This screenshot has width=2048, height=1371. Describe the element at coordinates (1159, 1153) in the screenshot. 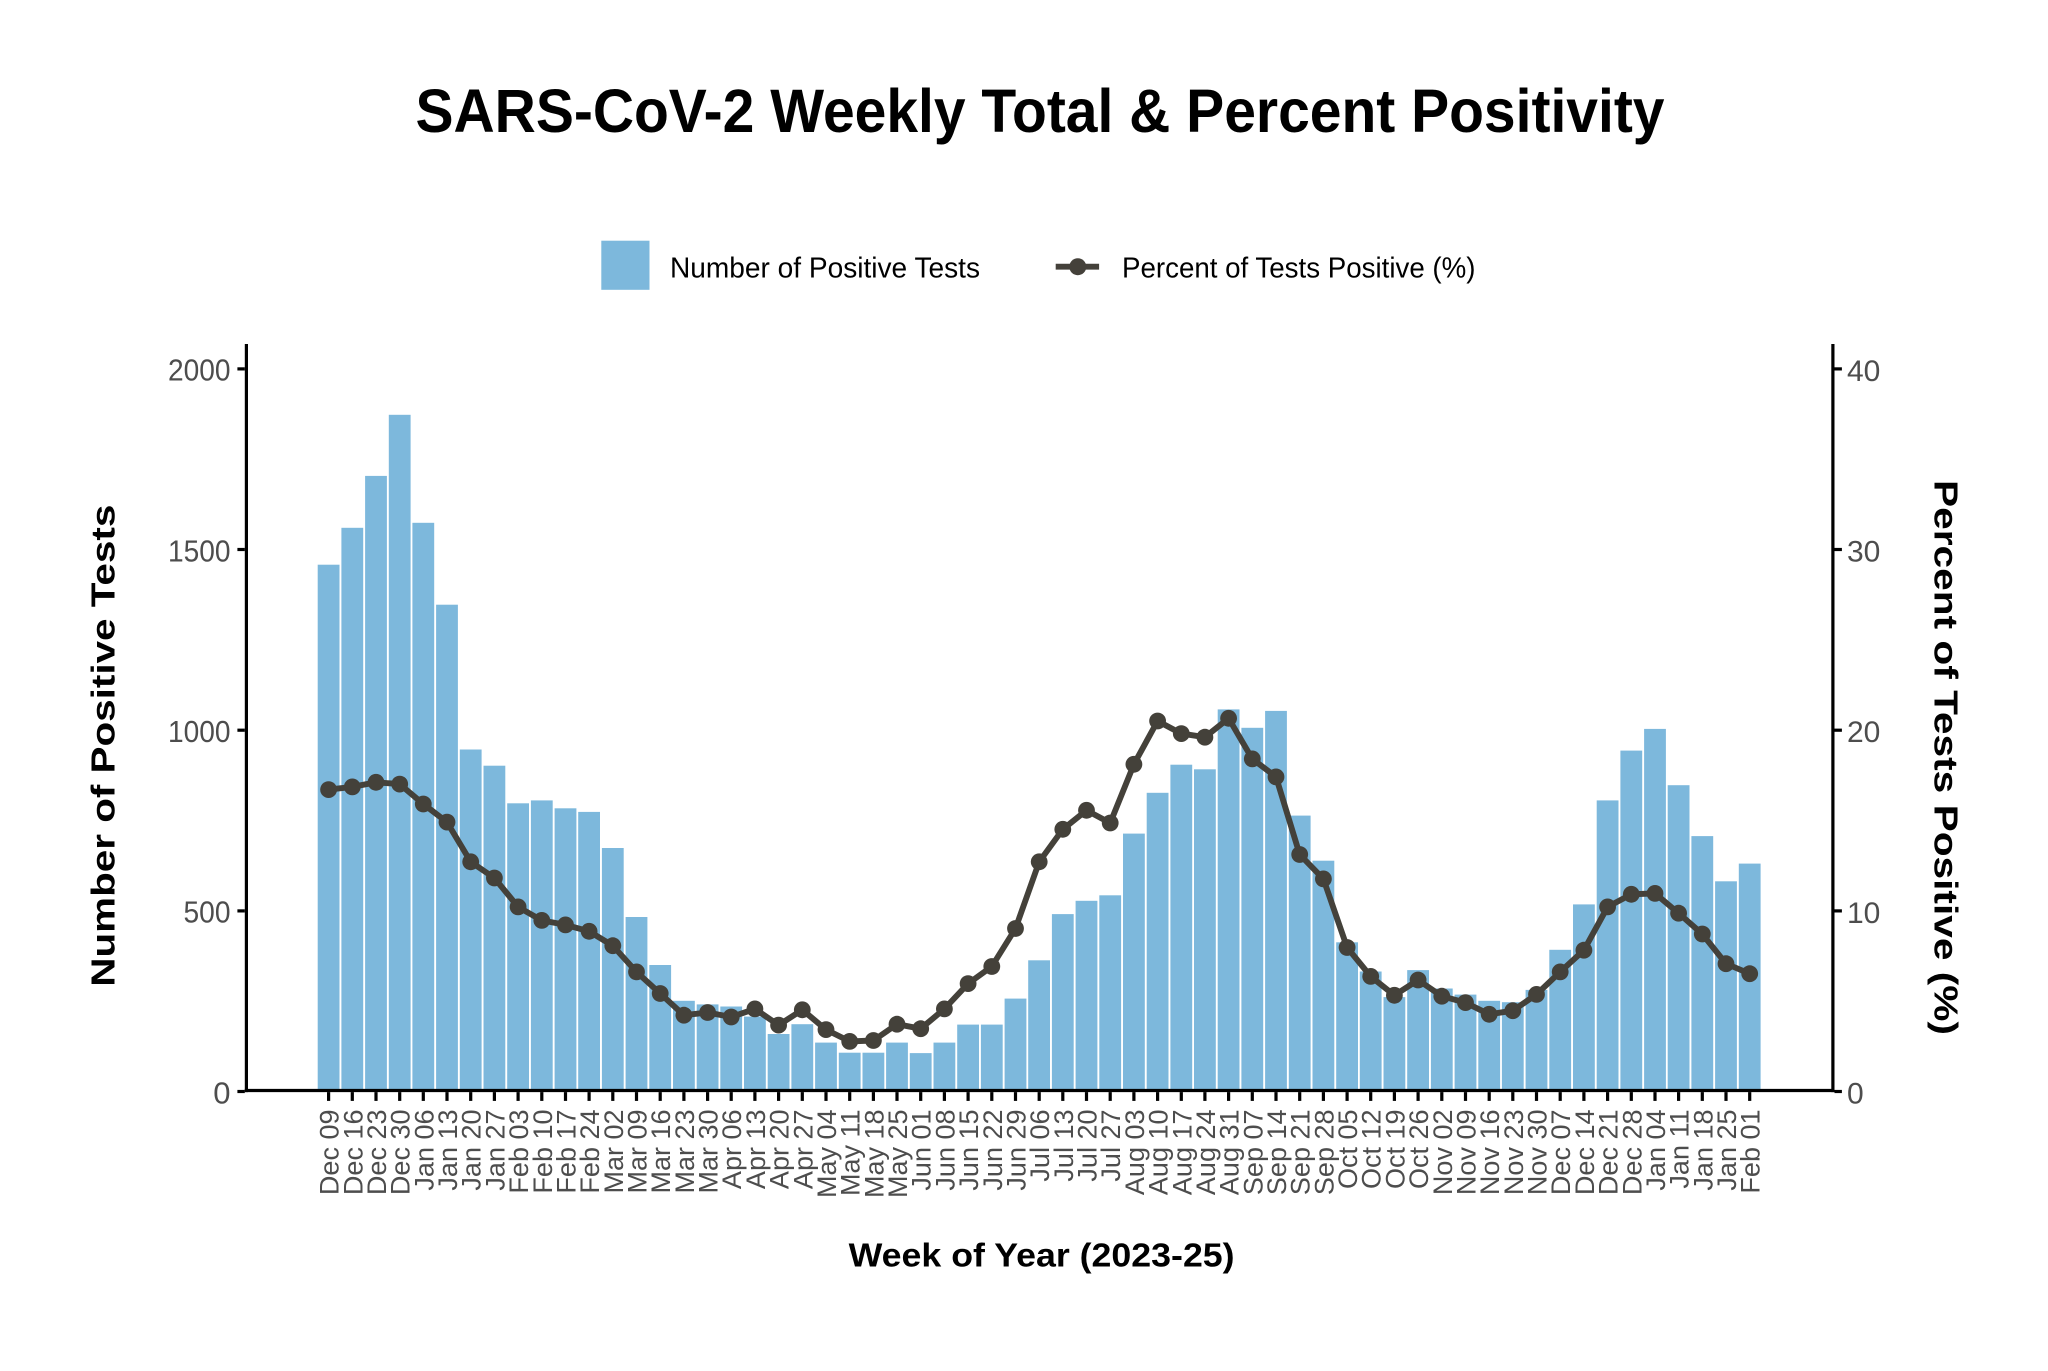

I see `svg-text: Aug 10` at that location.